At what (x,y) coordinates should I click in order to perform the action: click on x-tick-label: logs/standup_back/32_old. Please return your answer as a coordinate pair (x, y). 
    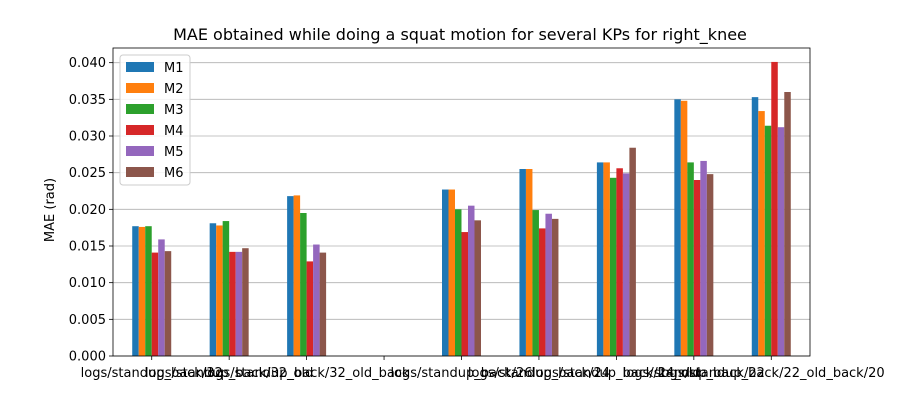
    Looking at the image, I should click on (229, 373).